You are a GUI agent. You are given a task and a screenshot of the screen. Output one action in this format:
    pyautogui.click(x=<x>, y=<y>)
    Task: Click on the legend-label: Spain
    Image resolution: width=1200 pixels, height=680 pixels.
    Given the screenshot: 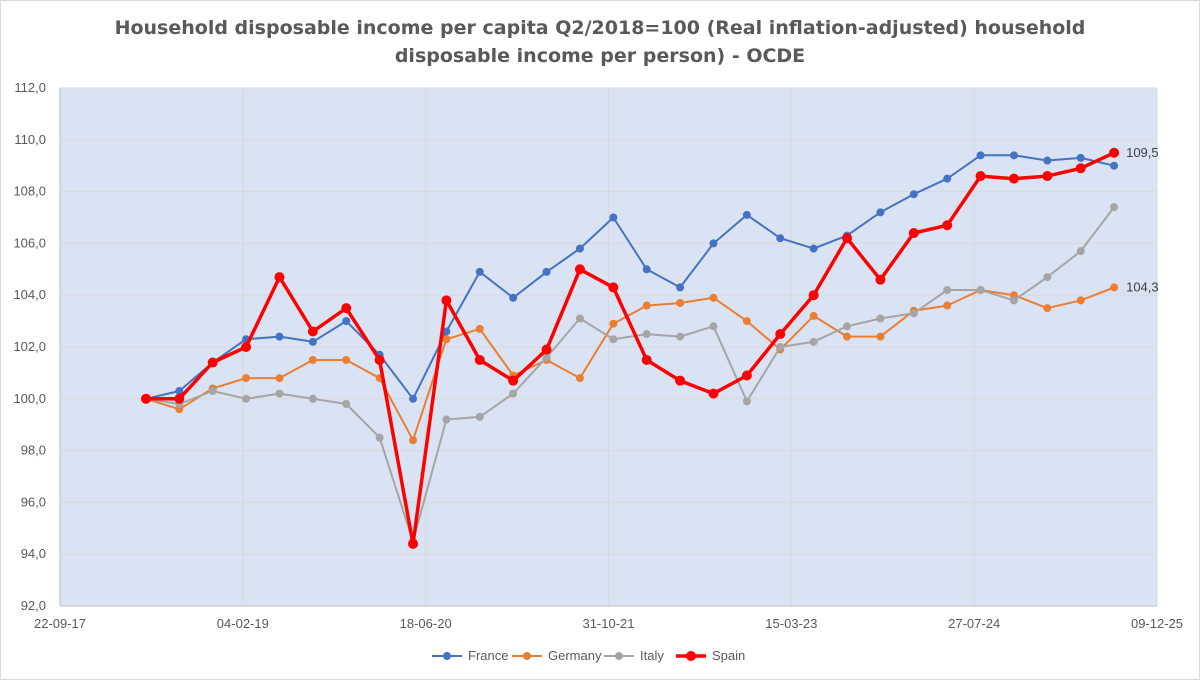 What is the action you would take?
    pyautogui.click(x=728, y=655)
    